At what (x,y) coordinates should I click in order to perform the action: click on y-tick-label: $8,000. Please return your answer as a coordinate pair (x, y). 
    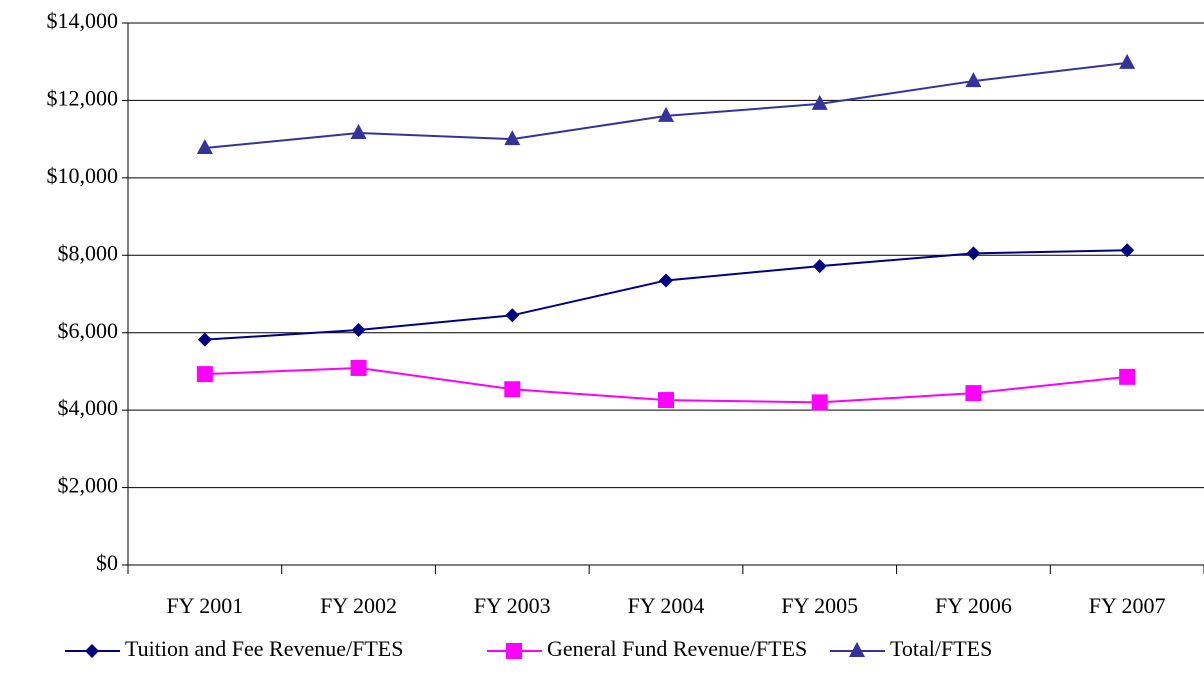
    Looking at the image, I should click on (88, 252).